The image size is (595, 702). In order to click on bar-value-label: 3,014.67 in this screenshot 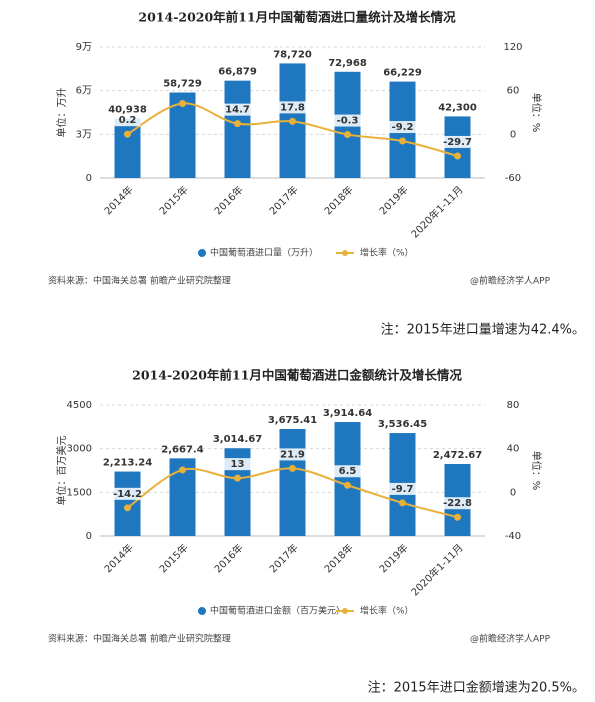, I will do `click(237, 439)`.